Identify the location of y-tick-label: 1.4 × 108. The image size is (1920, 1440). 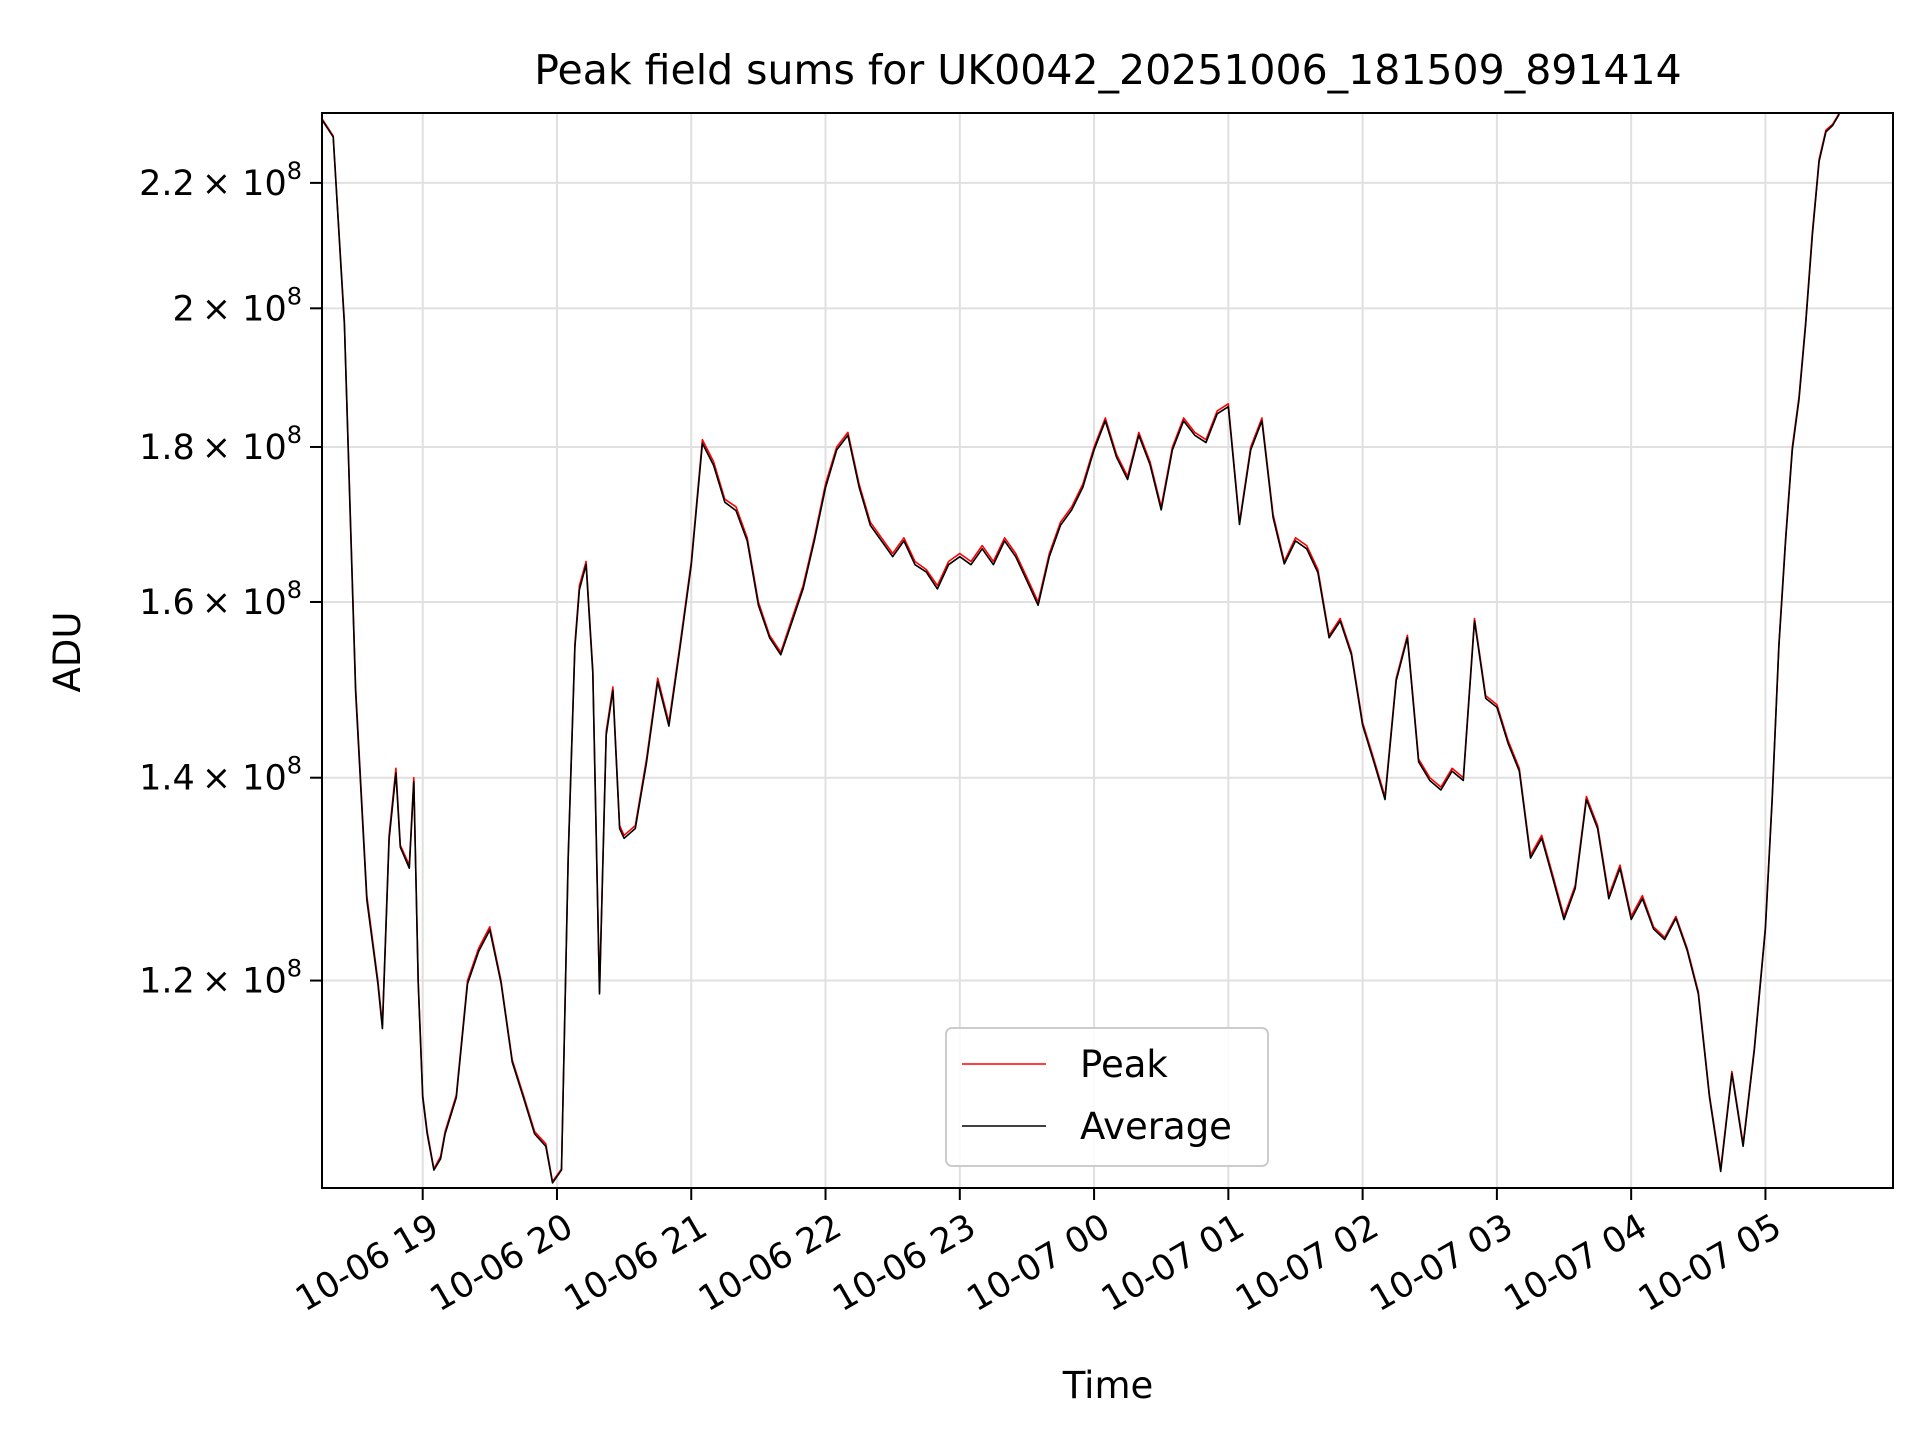
(220, 775).